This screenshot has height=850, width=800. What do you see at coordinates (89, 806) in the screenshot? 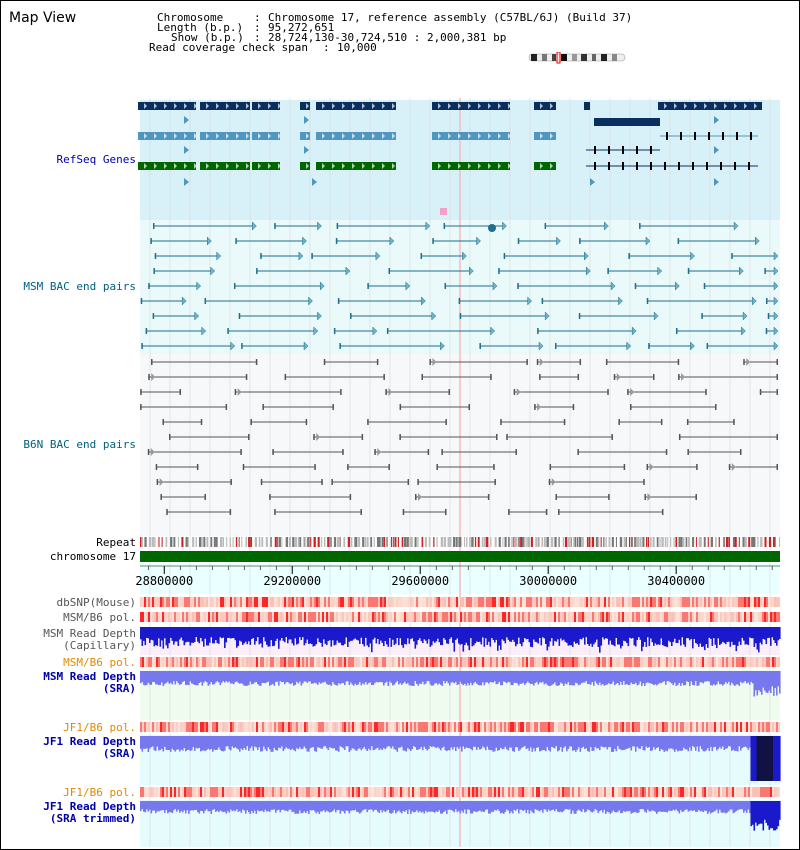
I see `track-label-jf1-depth-trimmed: JF1 Read Depth` at bounding box center [89, 806].